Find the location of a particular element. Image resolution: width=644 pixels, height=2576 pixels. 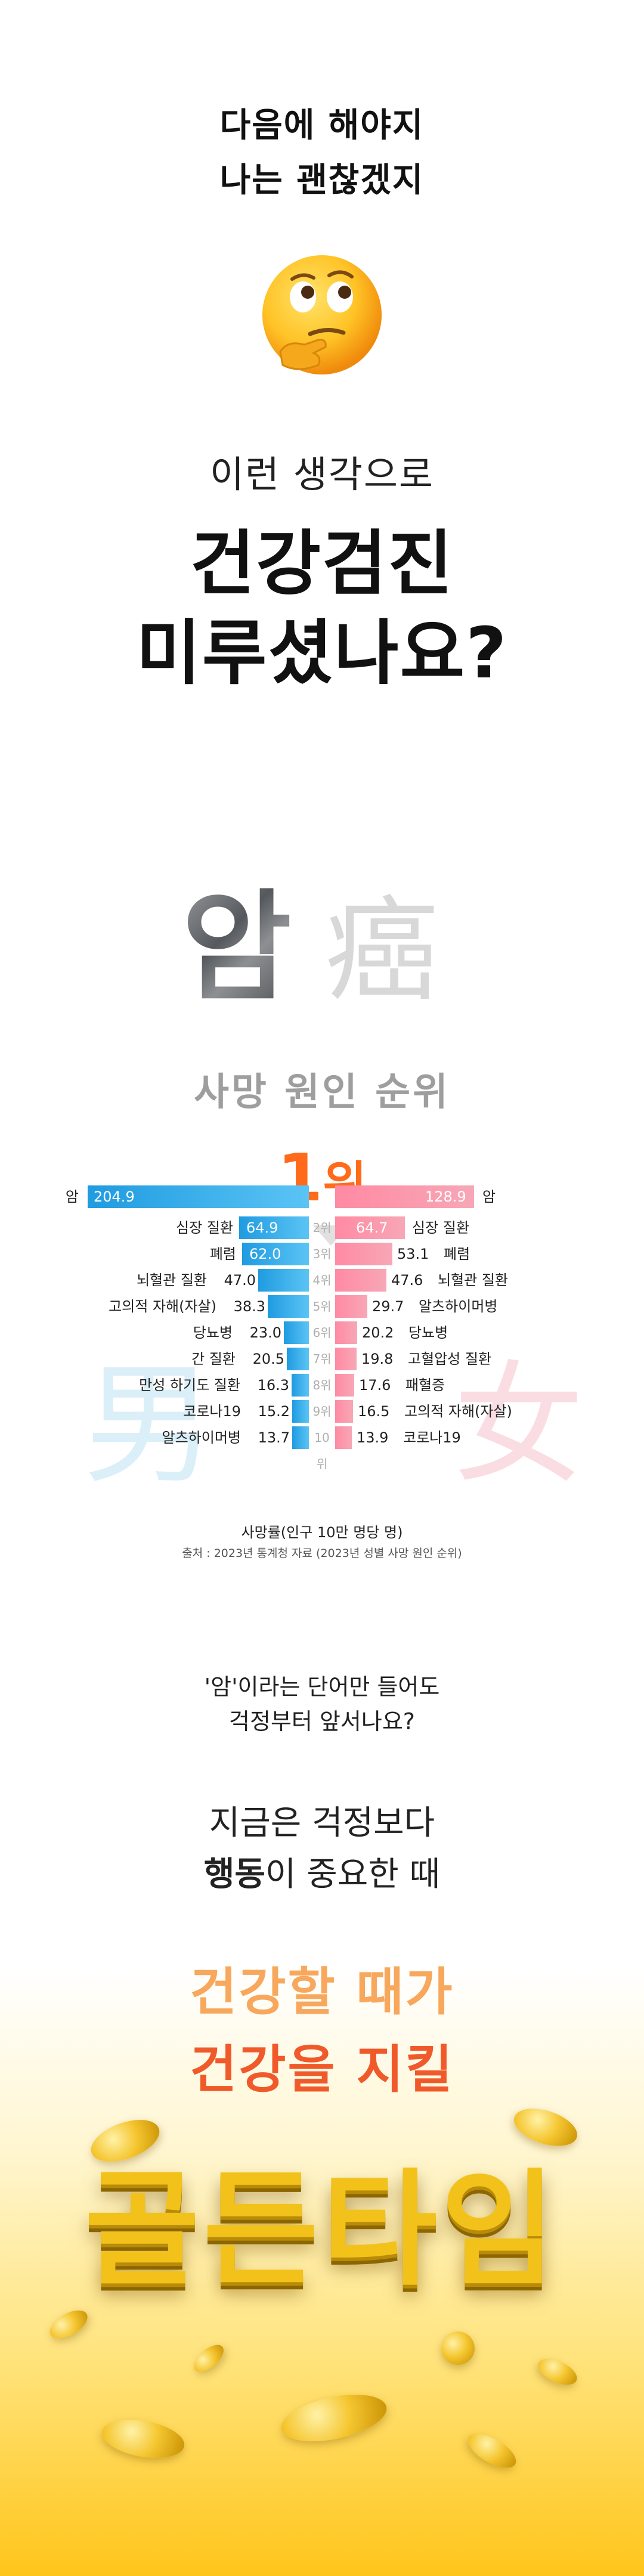

male-category-label: 알츠하이머병 is located at coordinates (202, 1437).